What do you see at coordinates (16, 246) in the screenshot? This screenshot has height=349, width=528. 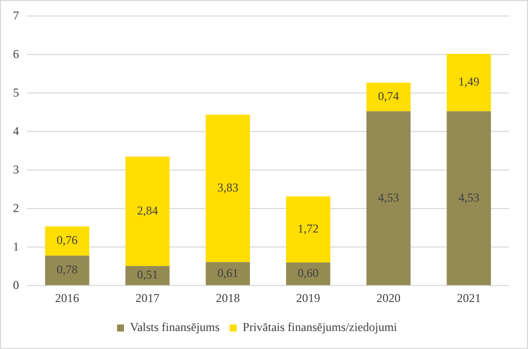 I see `y-tick-label: 1` at bounding box center [16, 246].